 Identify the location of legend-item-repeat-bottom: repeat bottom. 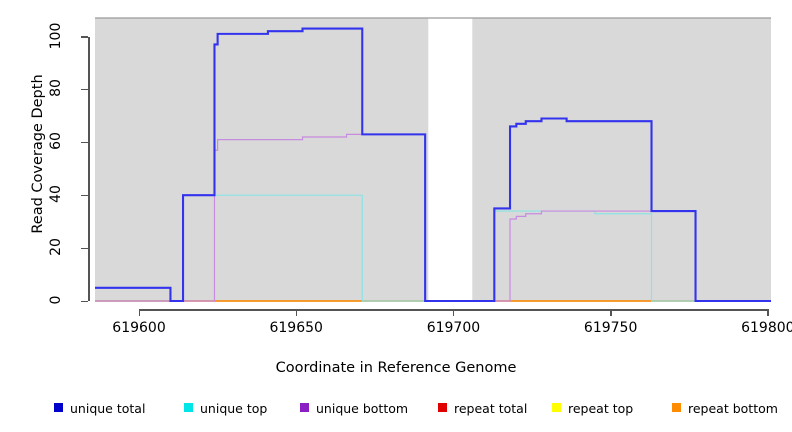
(725, 408).